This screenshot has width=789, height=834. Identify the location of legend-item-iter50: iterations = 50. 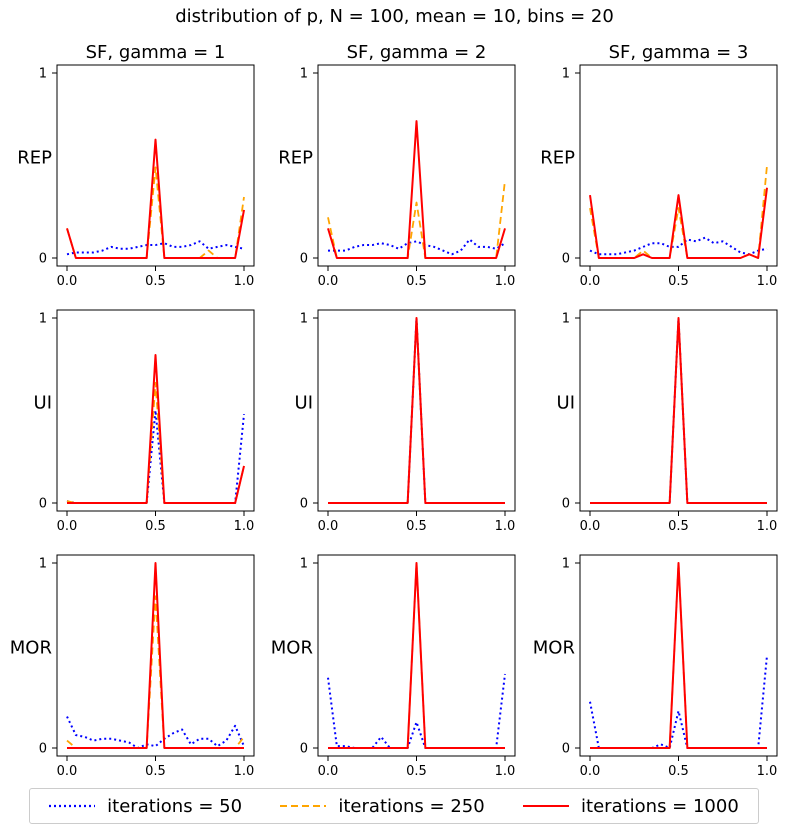
(145, 806).